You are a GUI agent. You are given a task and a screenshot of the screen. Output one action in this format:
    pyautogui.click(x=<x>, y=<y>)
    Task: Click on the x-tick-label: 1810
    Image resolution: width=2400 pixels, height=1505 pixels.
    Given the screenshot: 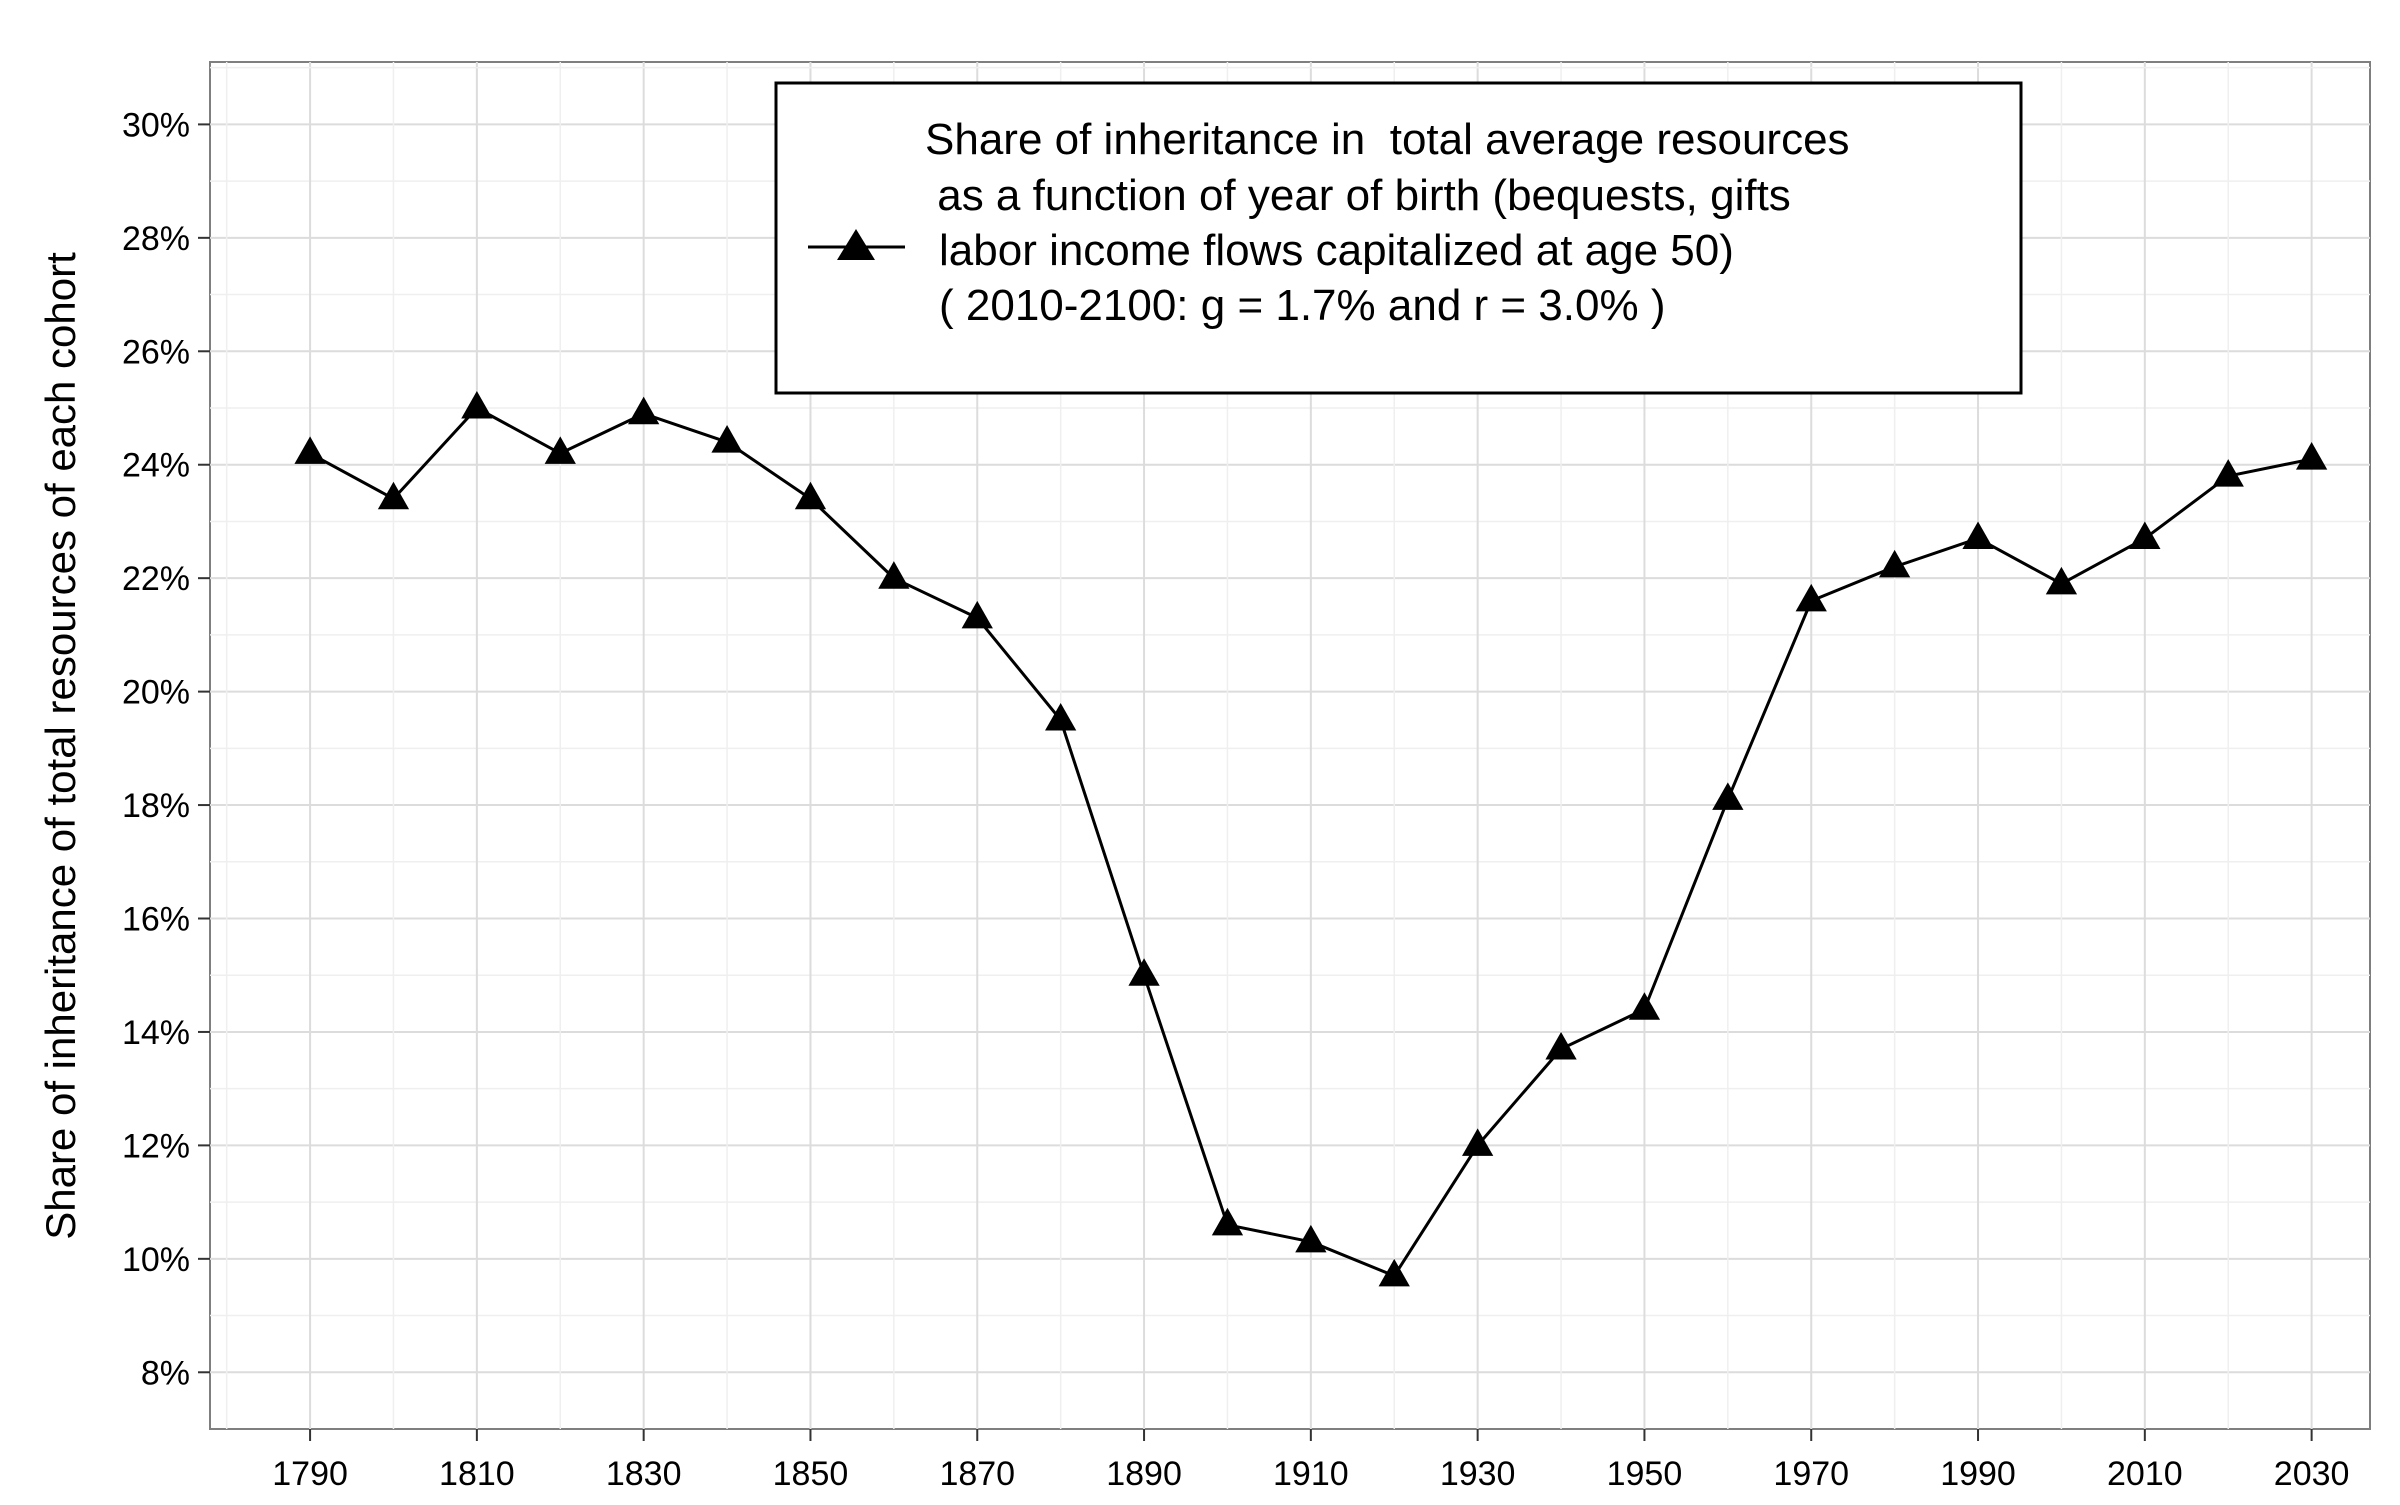 What is the action you would take?
    pyautogui.click(x=477, y=1474)
    